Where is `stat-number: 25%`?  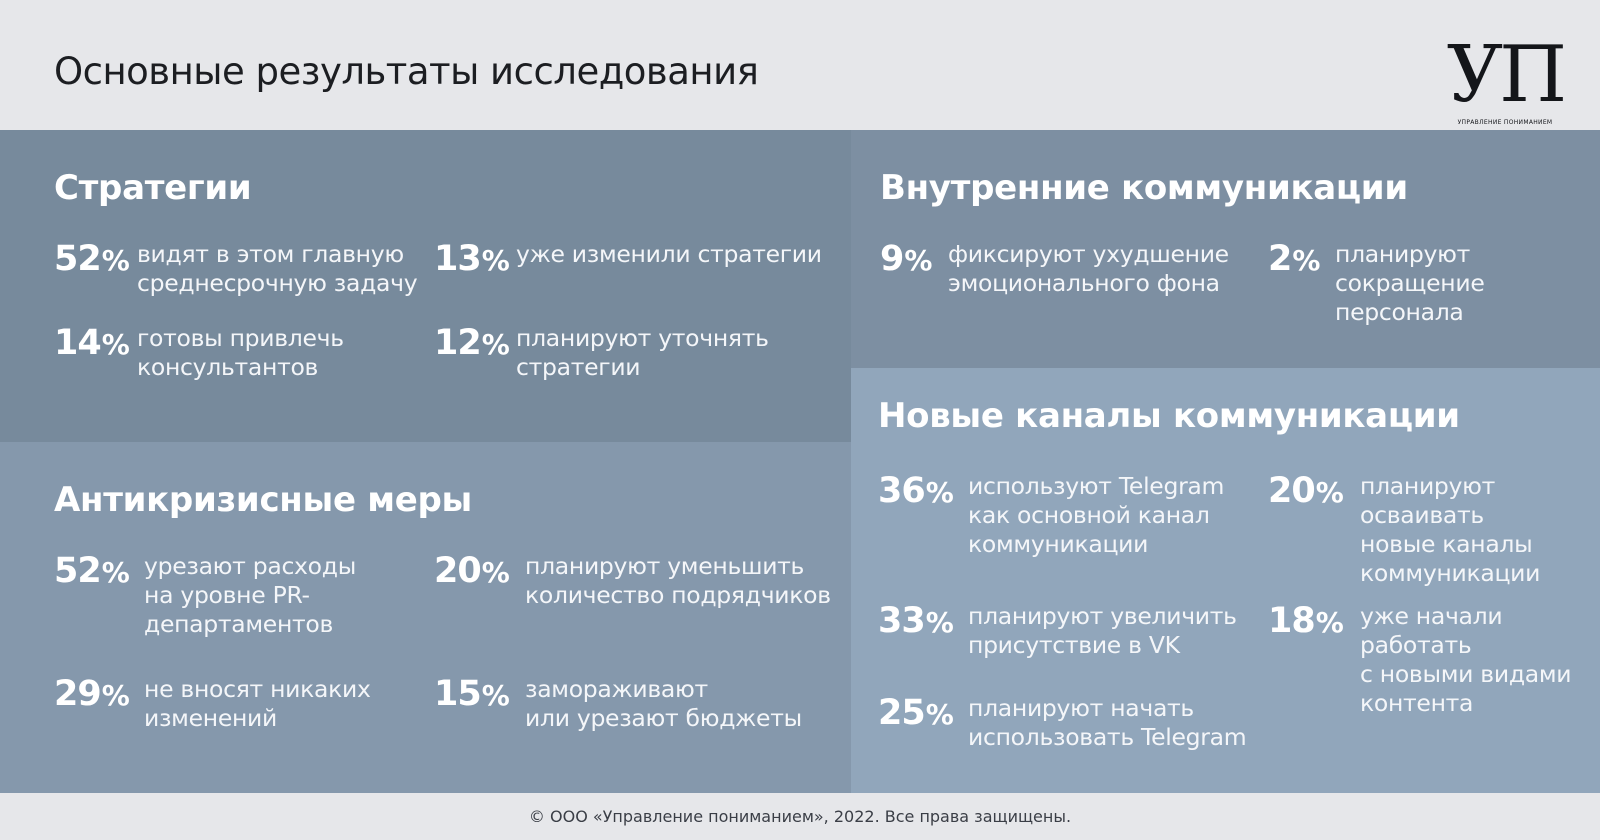
stat-number: 25% is located at coordinates (916, 713).